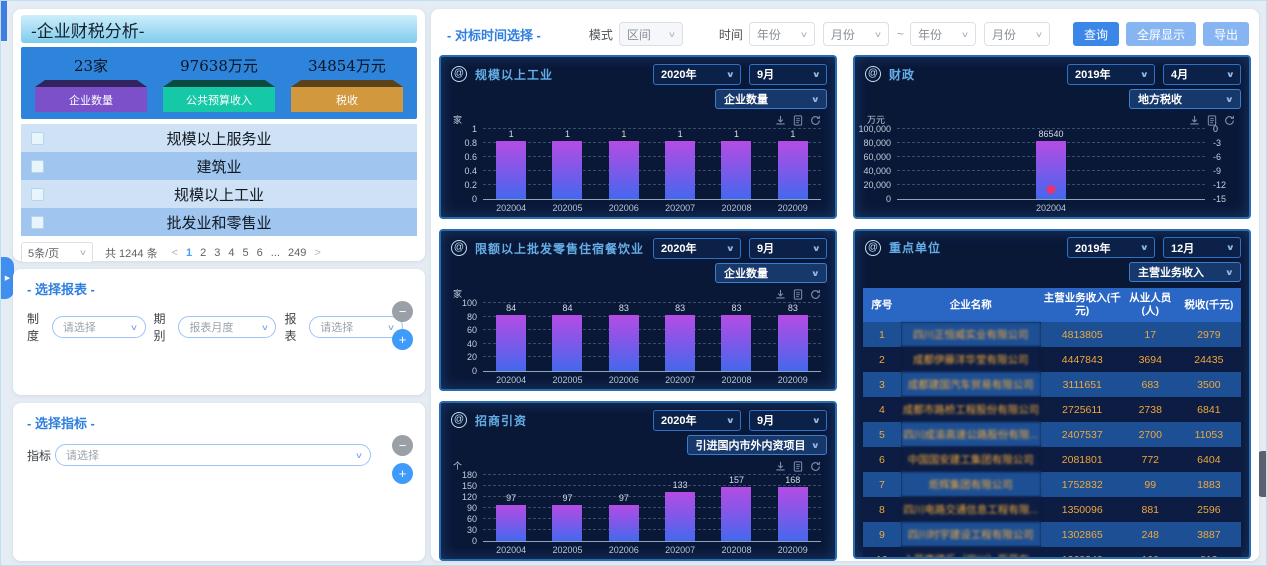 This screenshot has height=566, width=1267. Describe the element at coordinates (219, 99) in the screenshot. I see `stat-button-public-budget: 公共预算收入` at that location.